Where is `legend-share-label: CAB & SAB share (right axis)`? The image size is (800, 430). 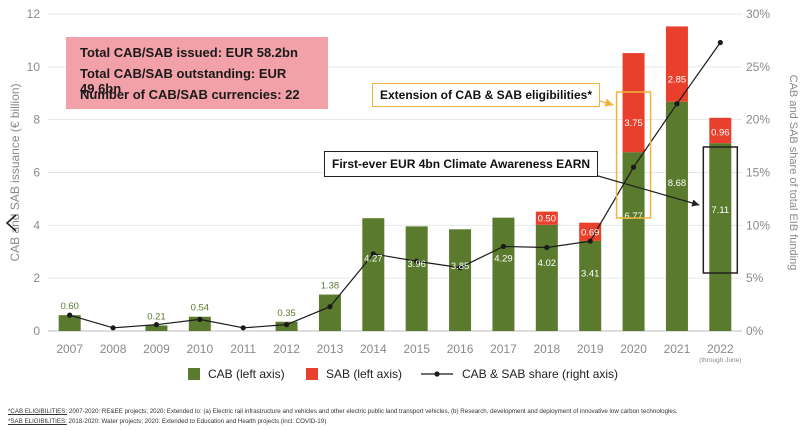
legend-share-label: CAB & SAB share (right axis) is located at coordinates (540, 374).